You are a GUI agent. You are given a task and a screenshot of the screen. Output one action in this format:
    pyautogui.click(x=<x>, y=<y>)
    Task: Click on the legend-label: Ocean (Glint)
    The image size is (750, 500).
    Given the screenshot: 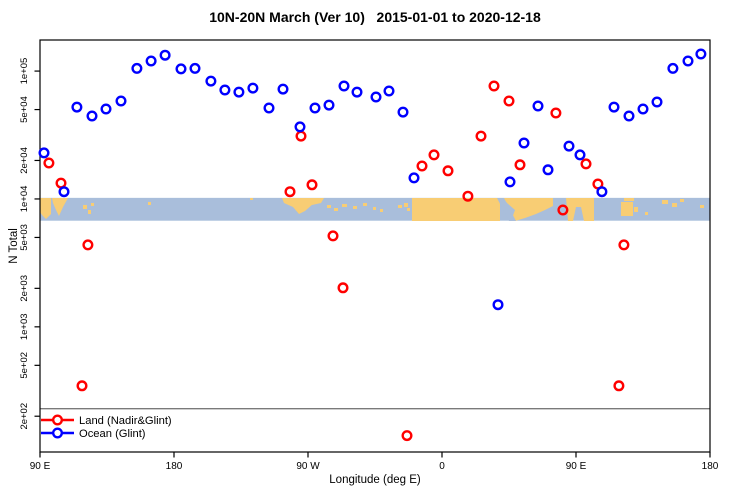 What is the action you would take?
    pyautogui.click(x=112, y=434)
    